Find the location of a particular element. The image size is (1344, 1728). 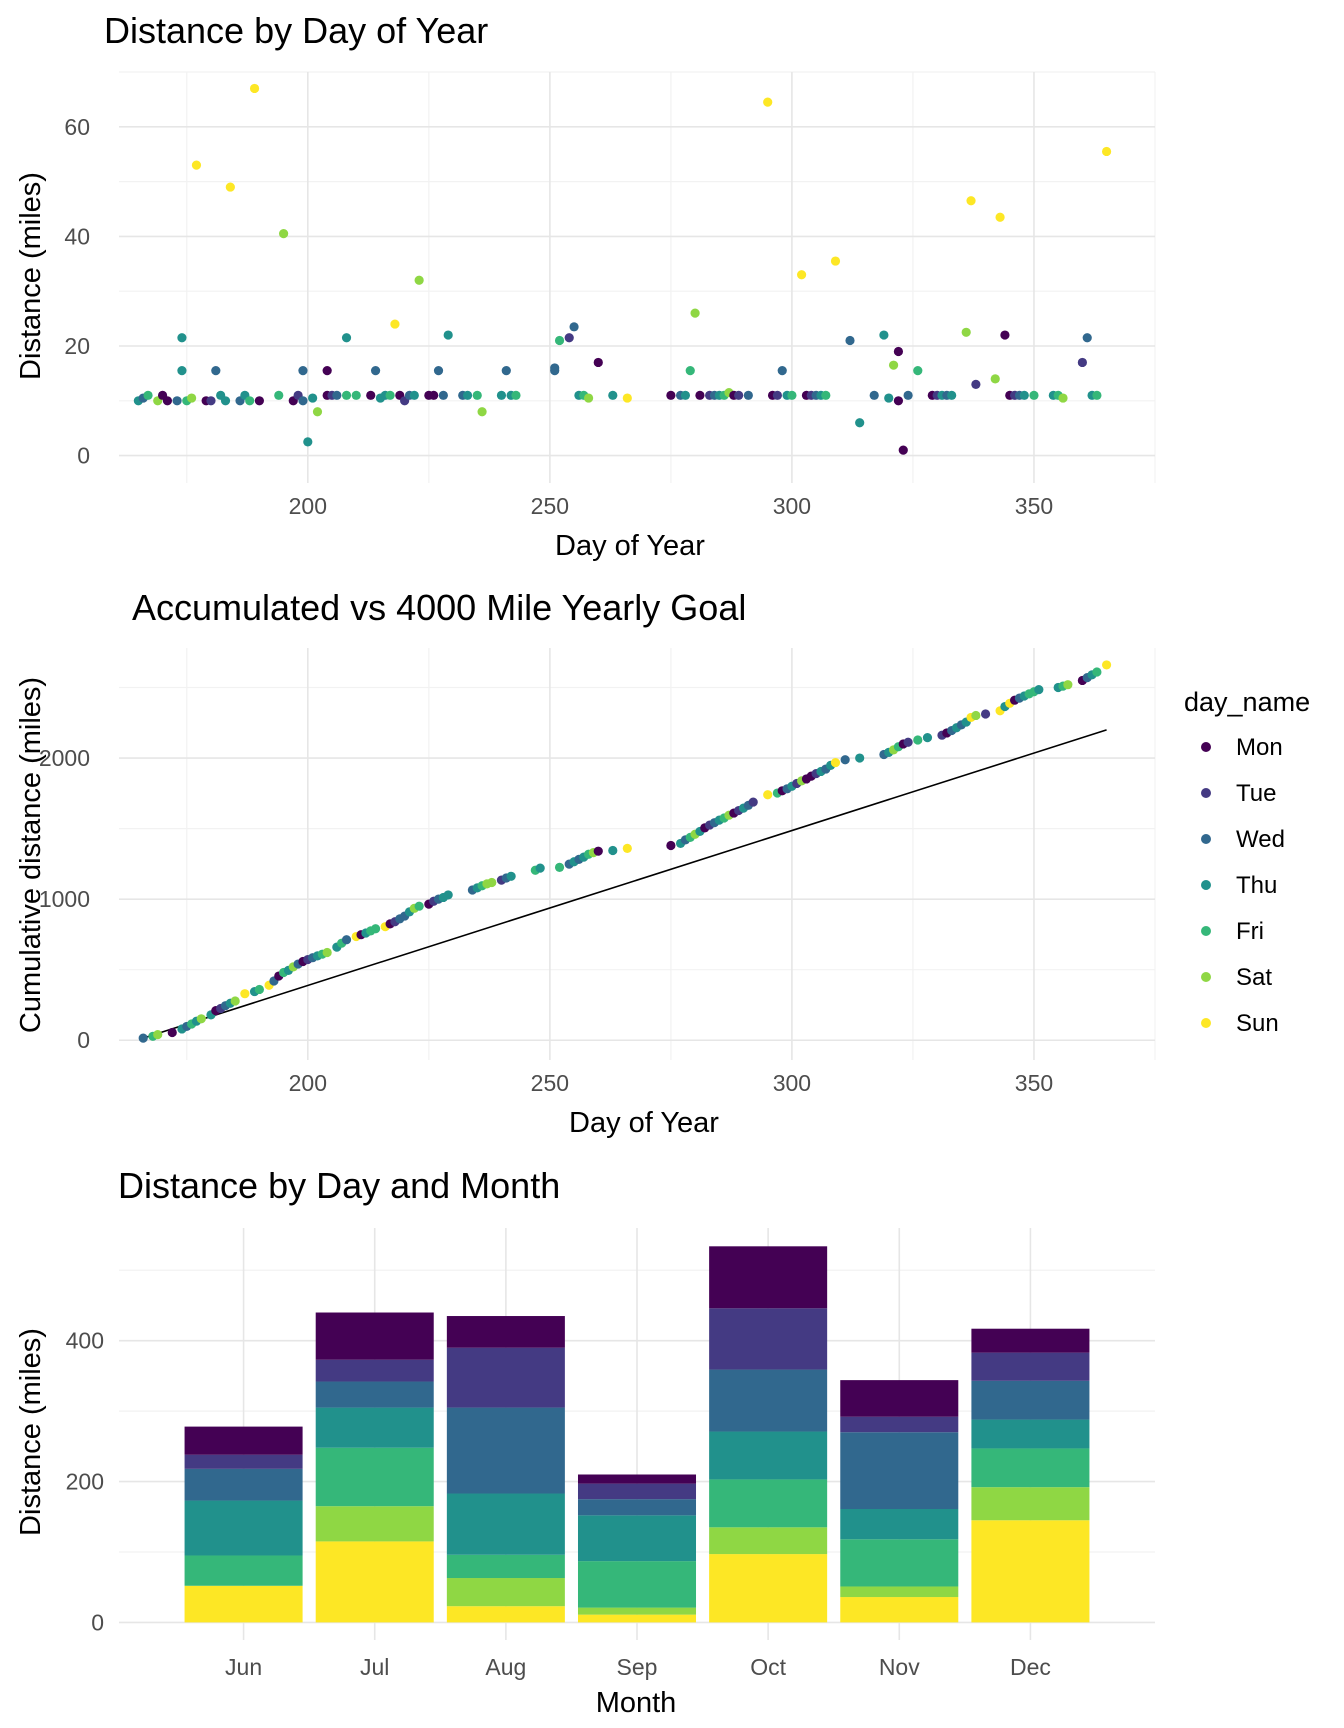

x-tick-label: Nov is located at coordinates (899, 1667).